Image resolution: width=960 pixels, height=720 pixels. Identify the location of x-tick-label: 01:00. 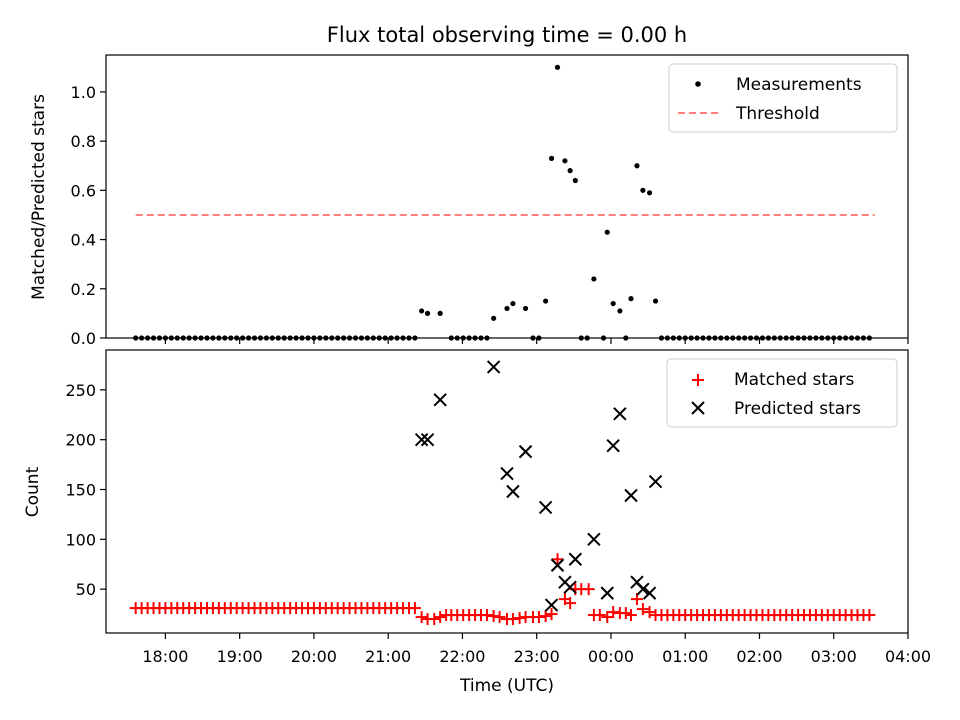
(685, 656).